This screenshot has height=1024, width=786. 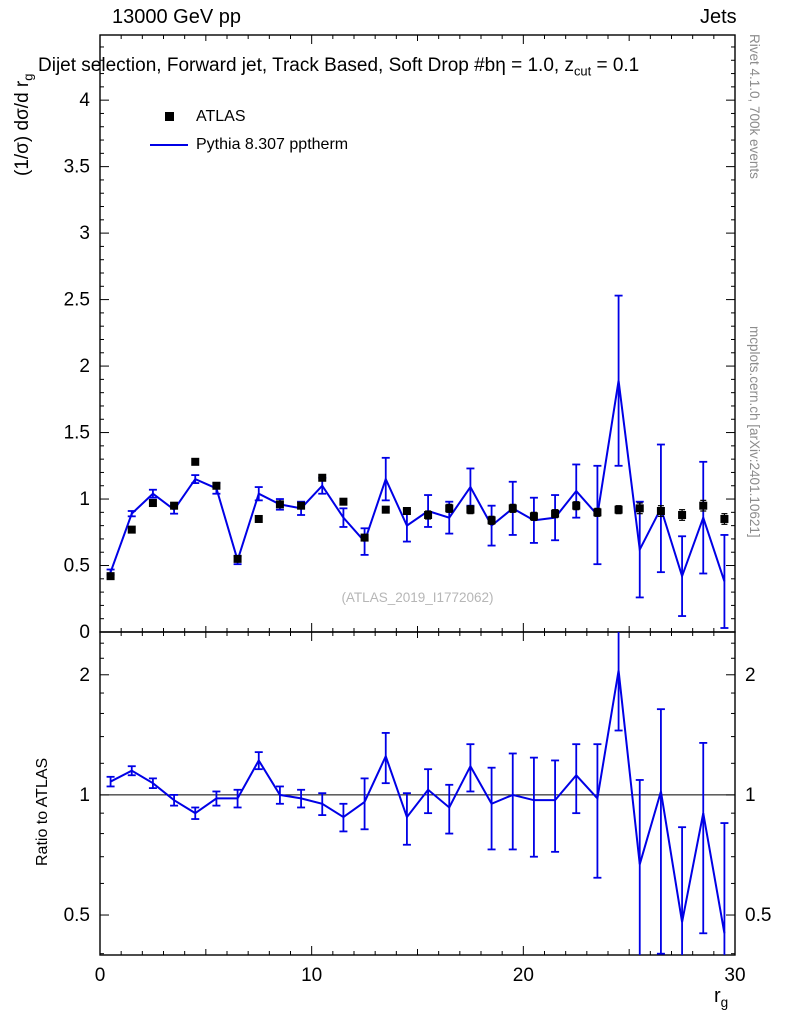 What do you see at coordinates (169, 145) in the screenshot?
I see `line-sample-icon` at bounding box center [169, 145].